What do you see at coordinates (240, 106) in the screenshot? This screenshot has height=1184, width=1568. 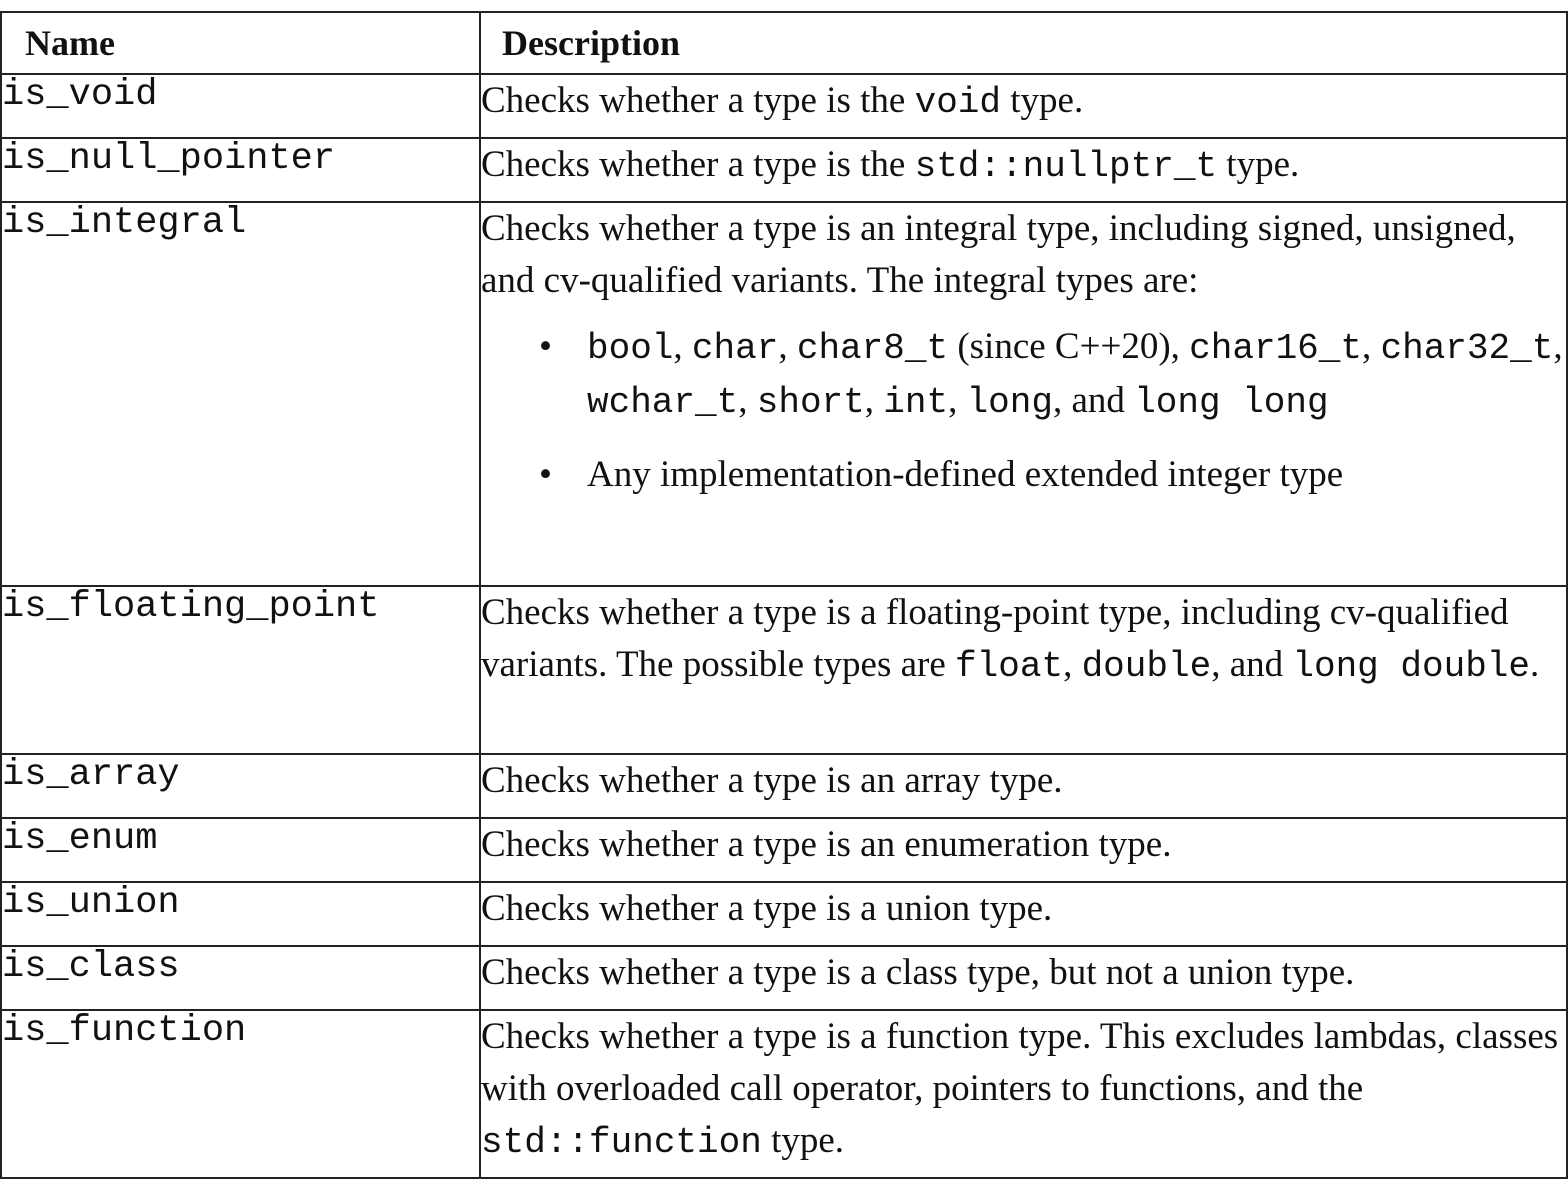 I see `trait-name: is_void` at bounding box center [240, 106].